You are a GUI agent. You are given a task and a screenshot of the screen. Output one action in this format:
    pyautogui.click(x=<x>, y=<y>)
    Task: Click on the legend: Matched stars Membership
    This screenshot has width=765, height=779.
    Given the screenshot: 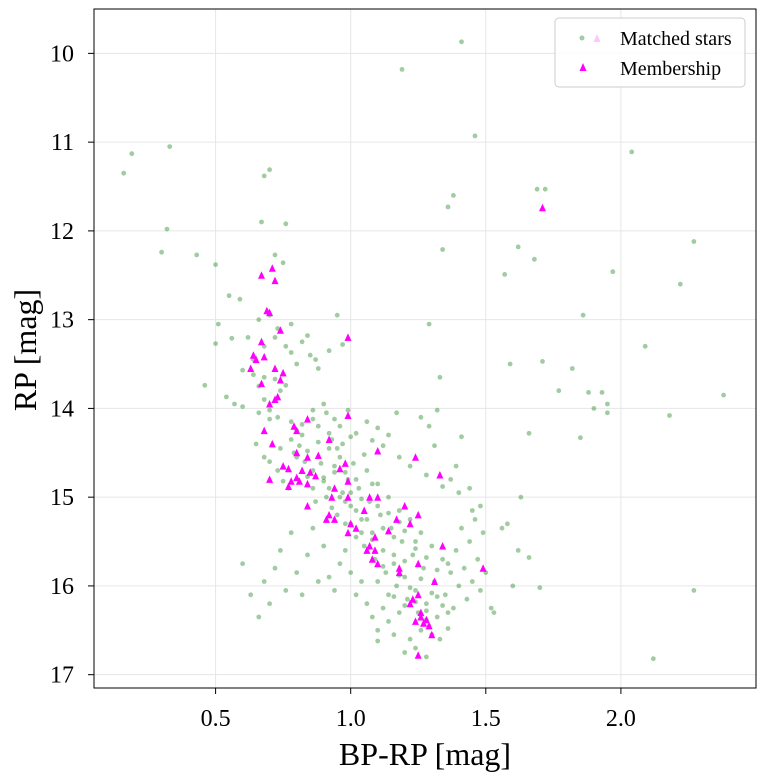 What is the action you would take?
    pyautogui.click(x=650, y=52)
    